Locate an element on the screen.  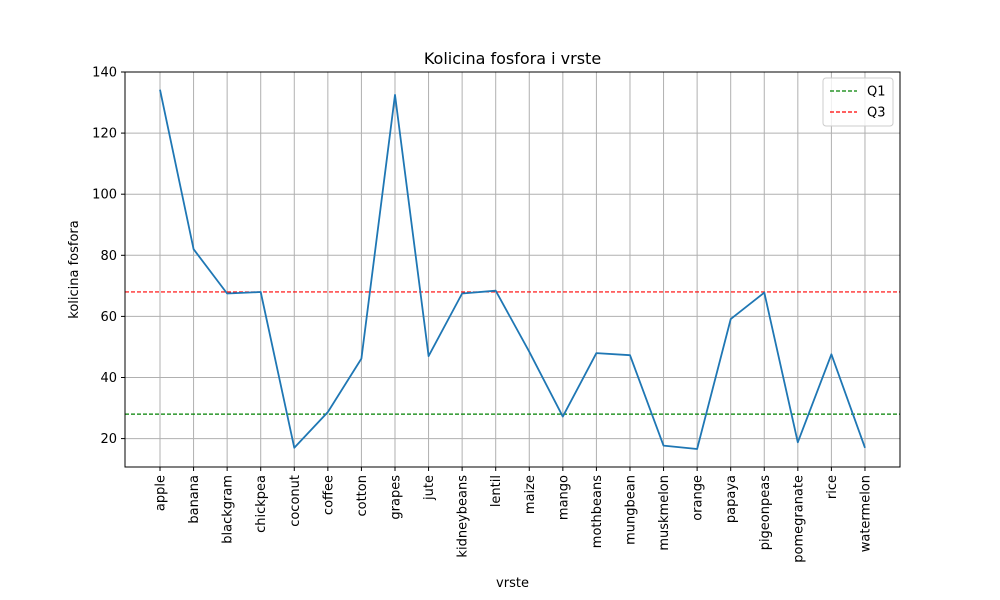
y-axis-ticks: 20 40 60 80 100 120 140 is located at coordinates (108, 256).